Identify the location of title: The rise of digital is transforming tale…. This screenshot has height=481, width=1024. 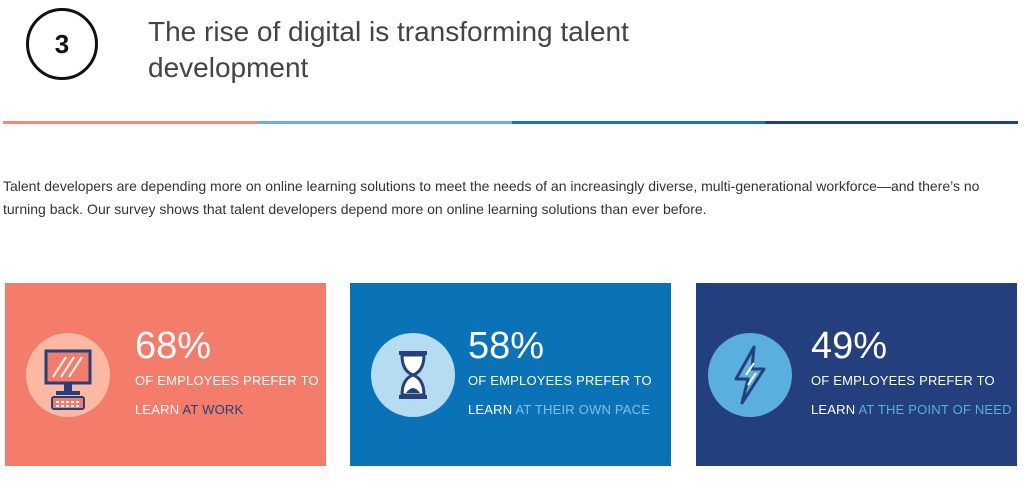
(388, 49).